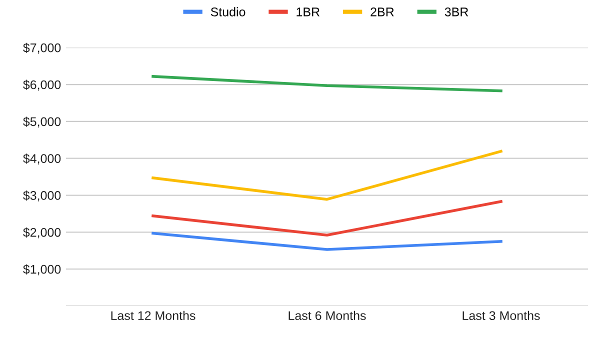 The width and height of the screenshot is (600, 340). I want to click on legend-label: 1BR, so click(308, 12).